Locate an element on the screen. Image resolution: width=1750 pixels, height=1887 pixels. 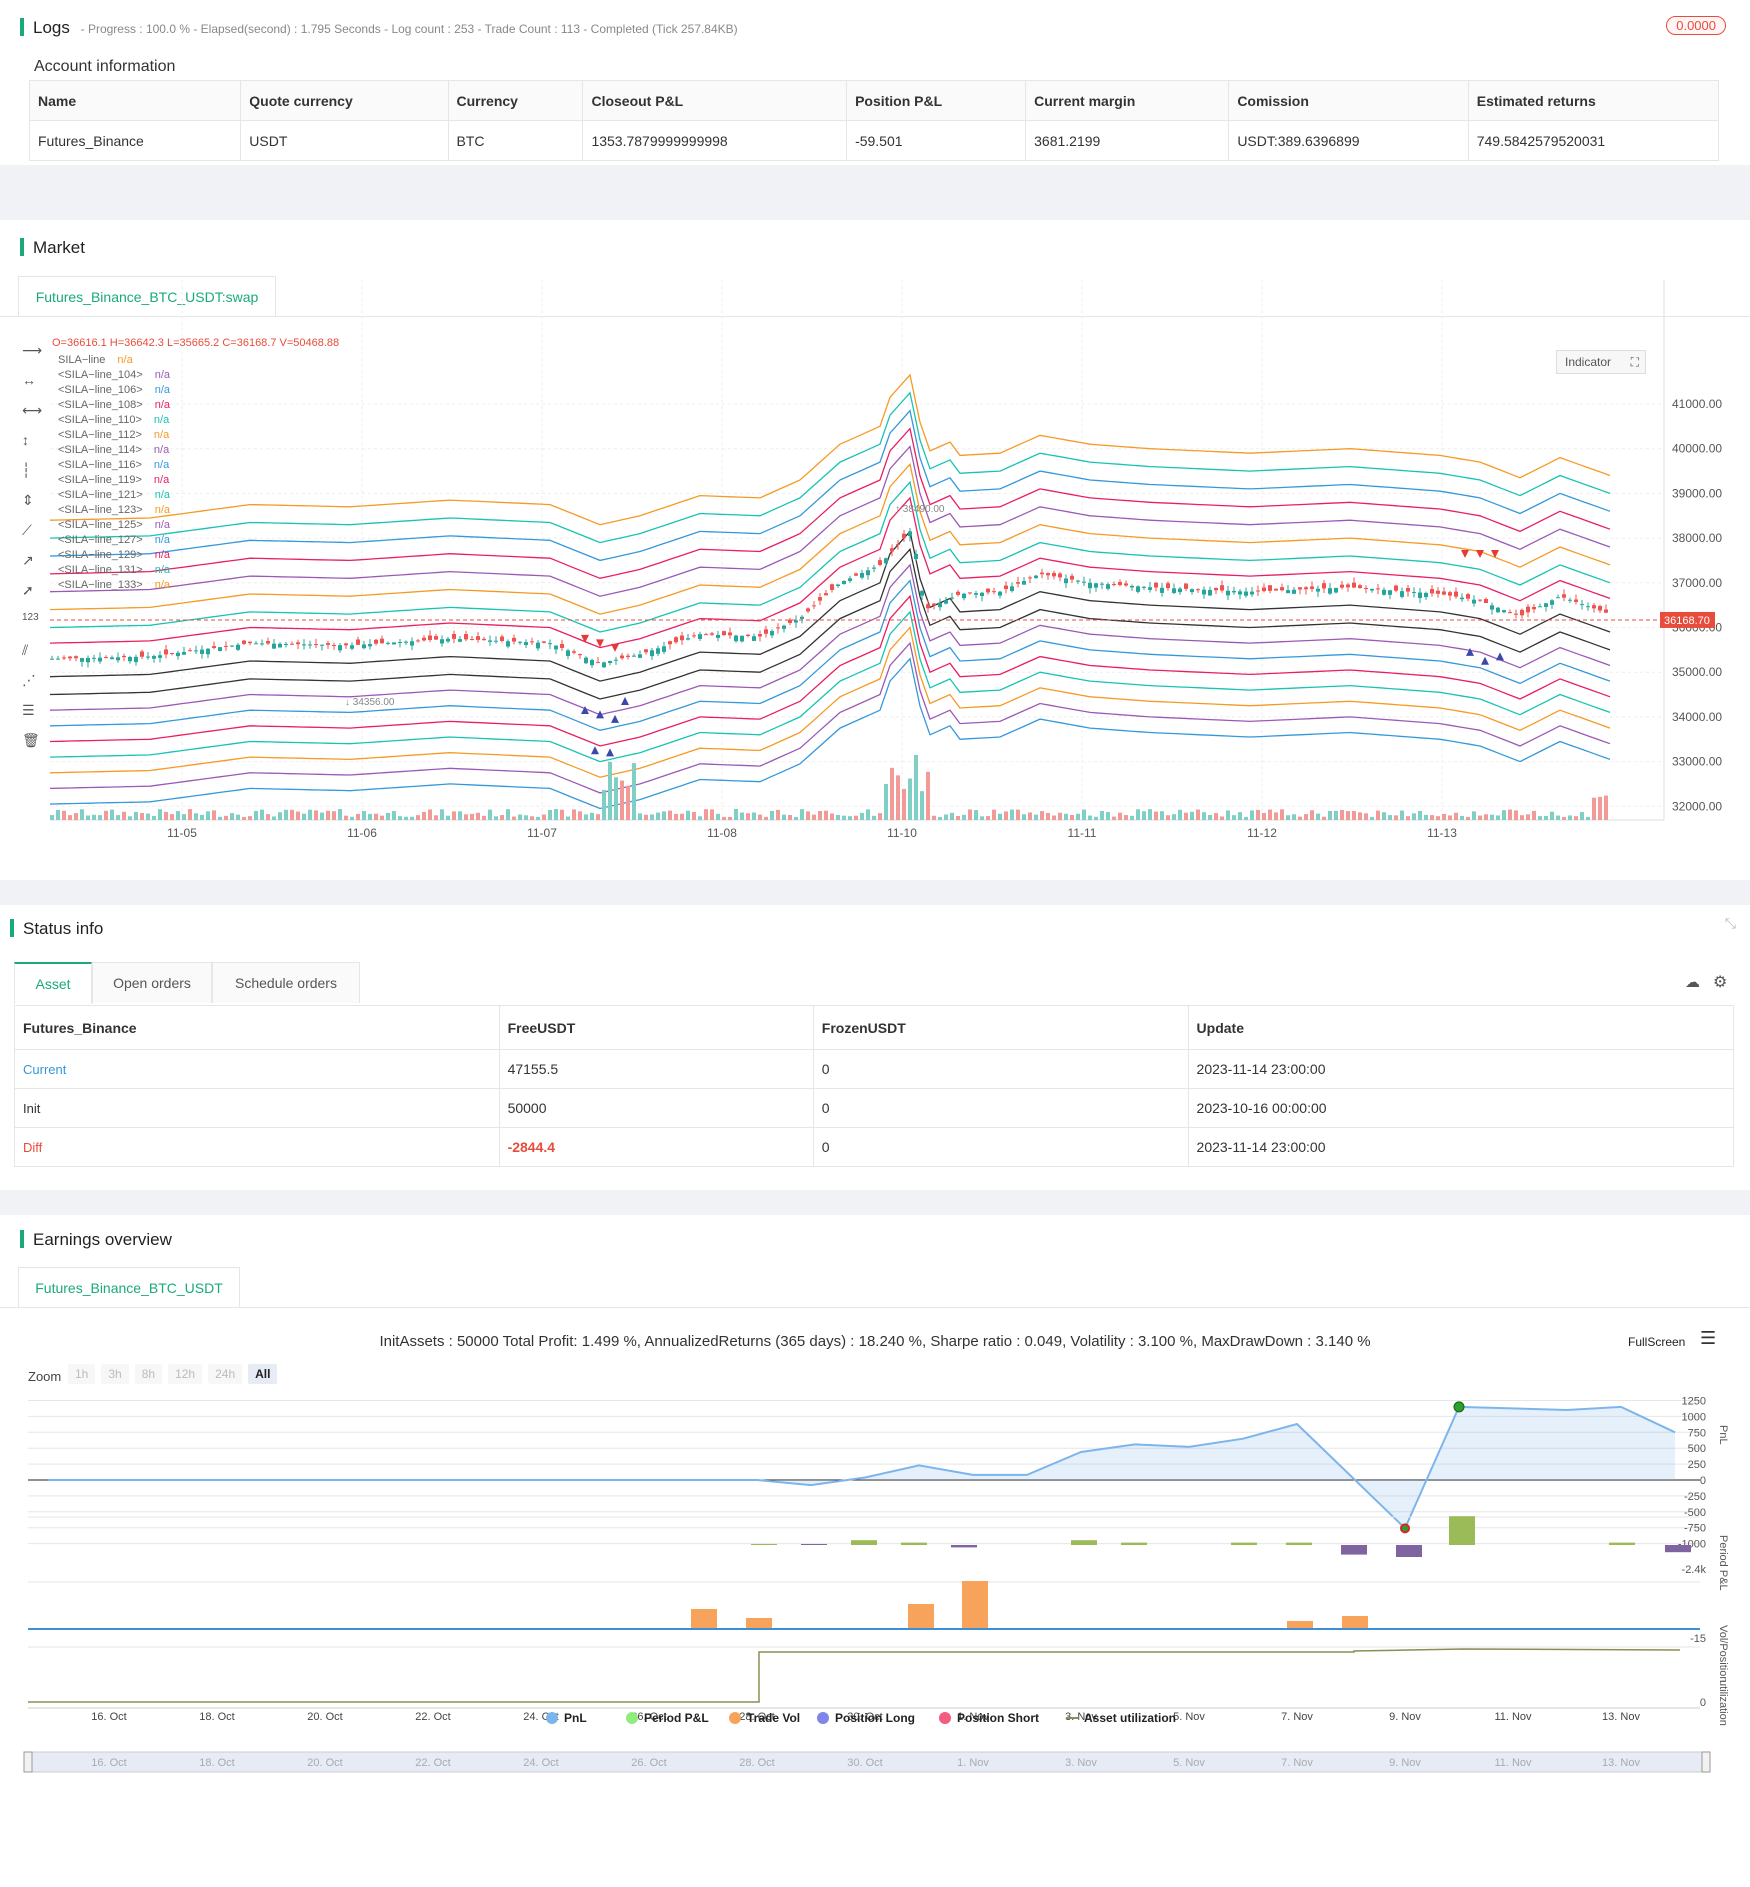
legend-item: Position Short is located at coordinates (998, 1718).